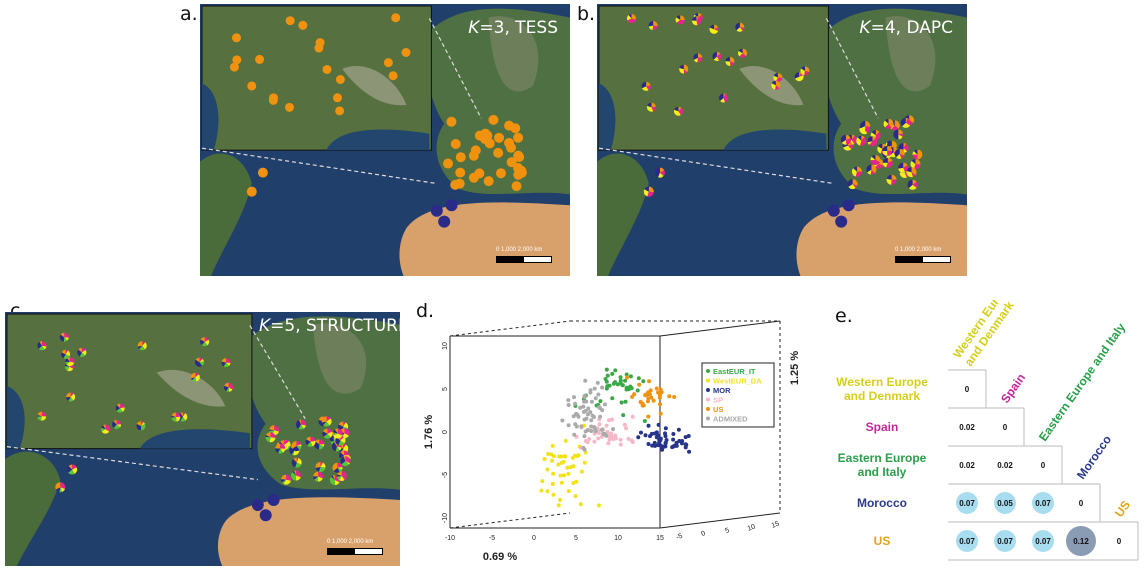 The height and width of the screenshot is (572, 1144). What do you see at coordinates (882, 396) in the screenshot?
I see `fst-row-label: and Denmark` at bounding box center [882, 396].